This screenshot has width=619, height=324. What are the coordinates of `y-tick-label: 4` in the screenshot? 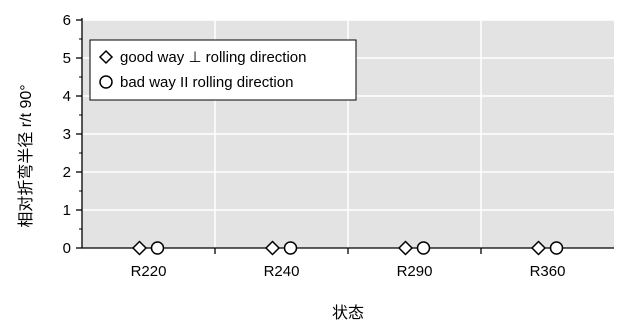 It's located at (67, 96).